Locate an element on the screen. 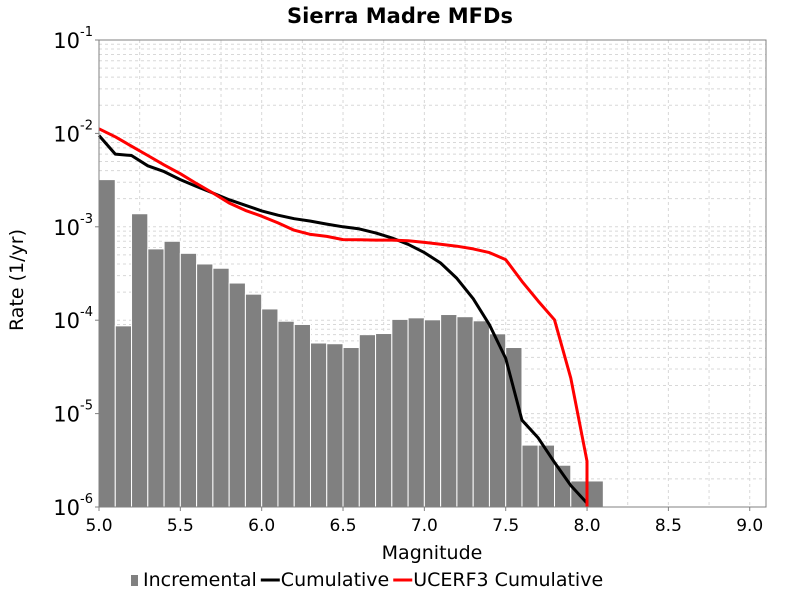  x-tick-label: 5.5 is located at coordinates (180, 526).